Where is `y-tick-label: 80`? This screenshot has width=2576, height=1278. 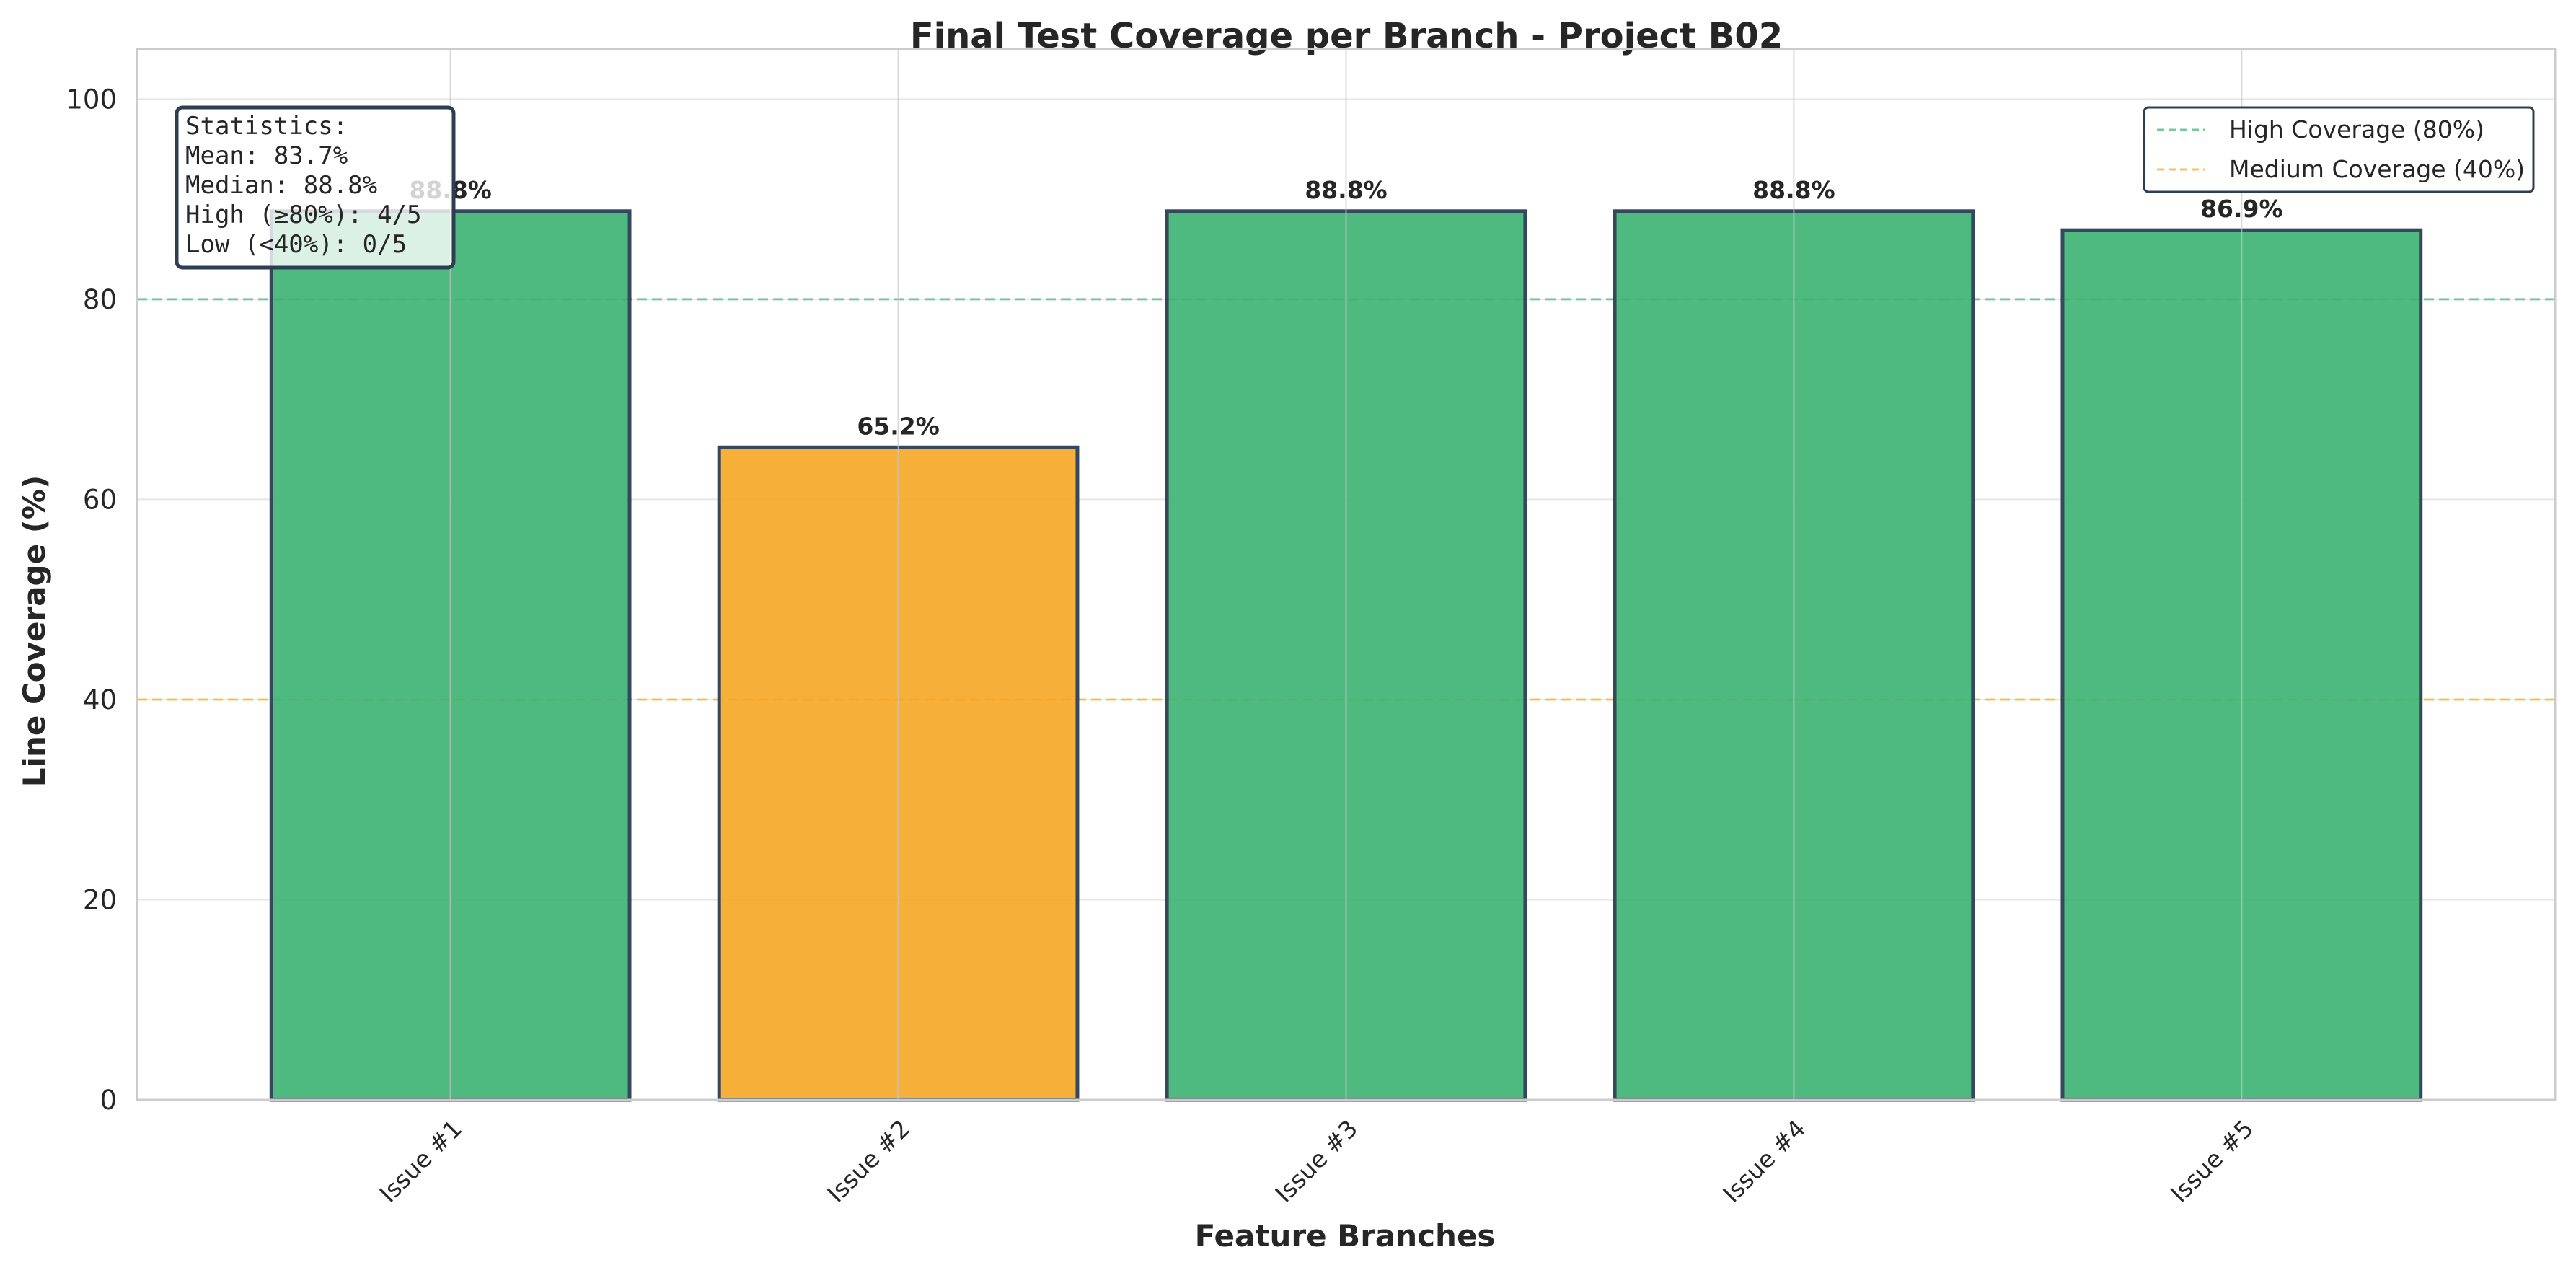
y-tick-label: 80 is located at coordinates (100, 299).